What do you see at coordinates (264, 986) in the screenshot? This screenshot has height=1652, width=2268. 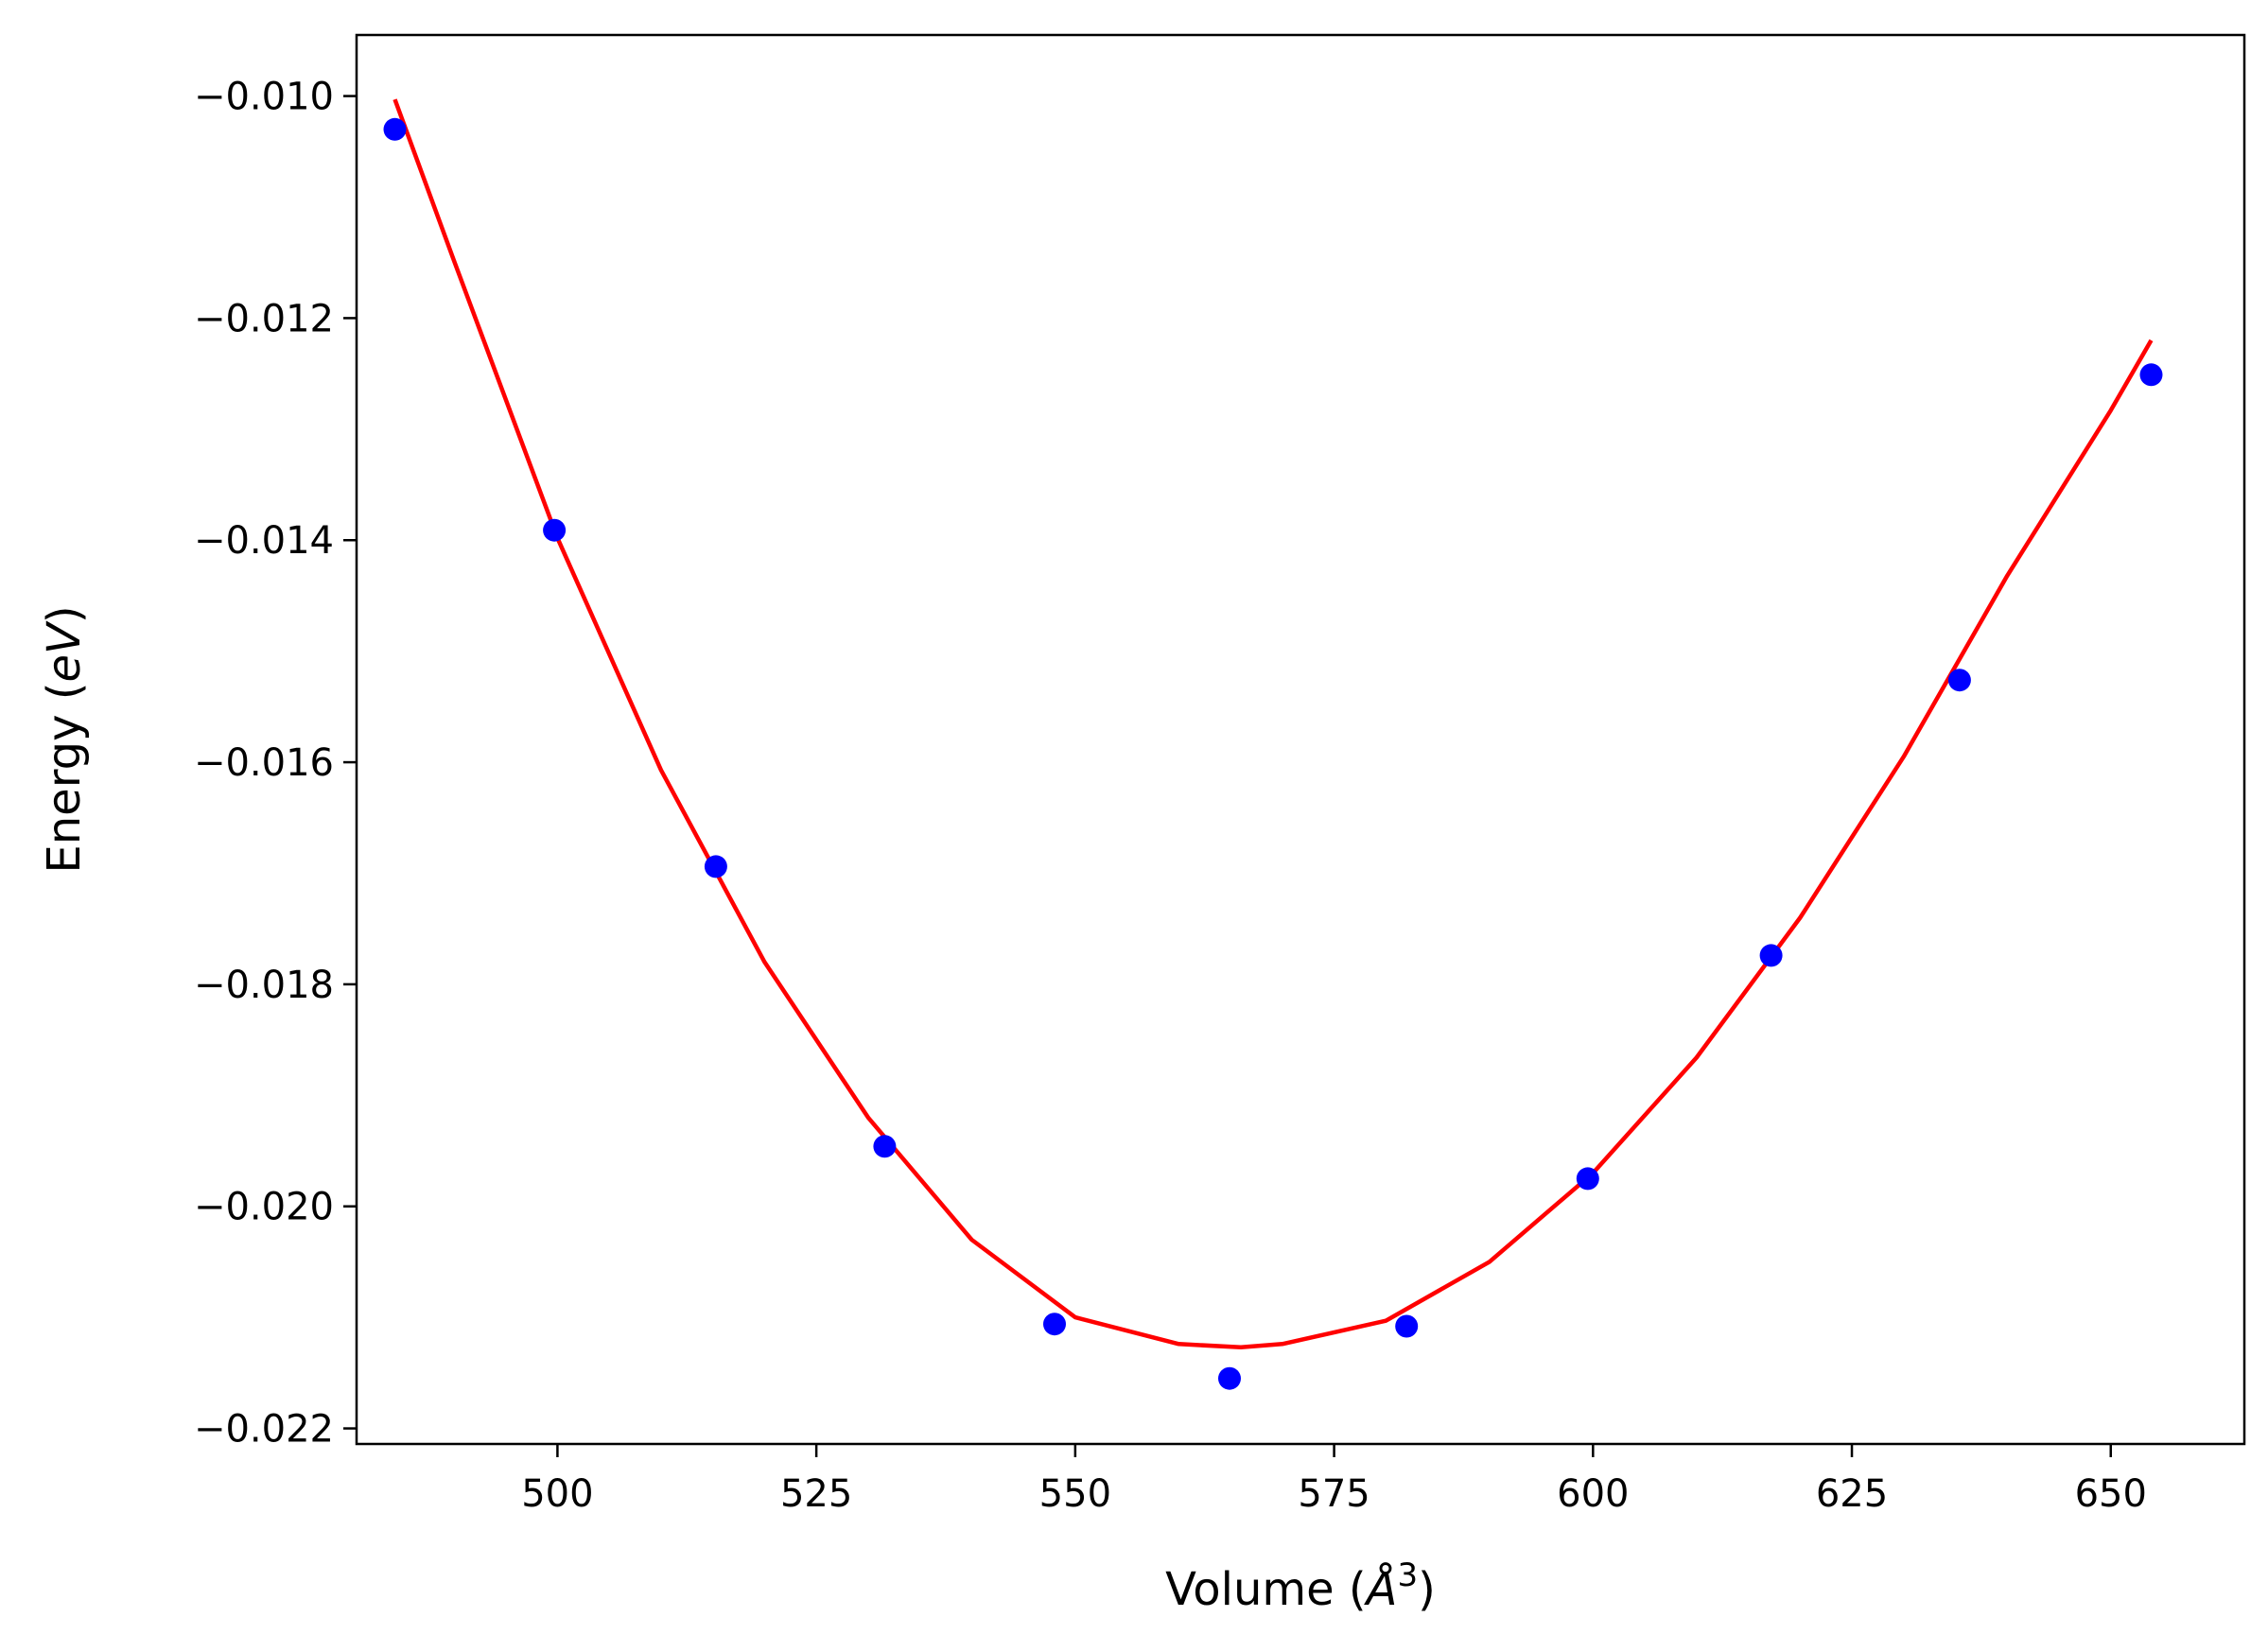 I see `y-tick-label: −0.018` at bounding box center [264, 986].